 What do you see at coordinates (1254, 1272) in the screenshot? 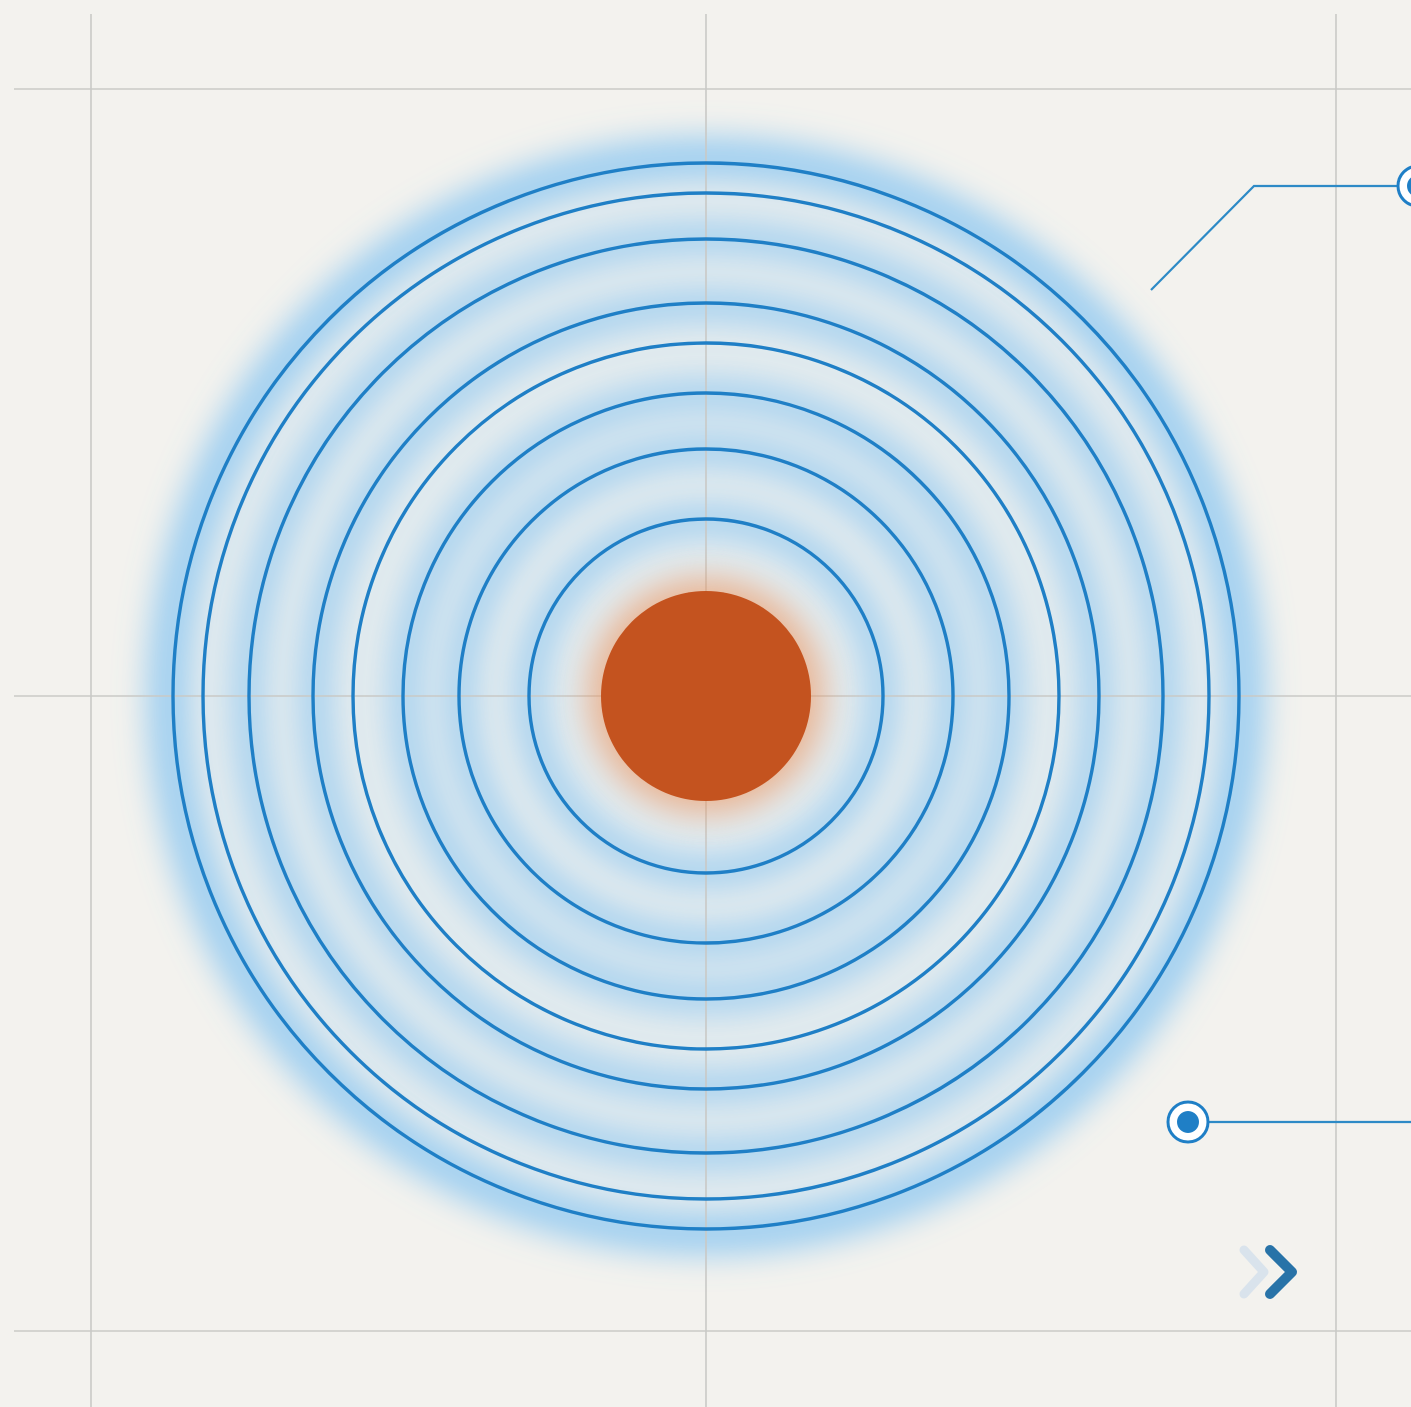
I see `chevron-faded-icon` at bounding box center [1254, 1272].